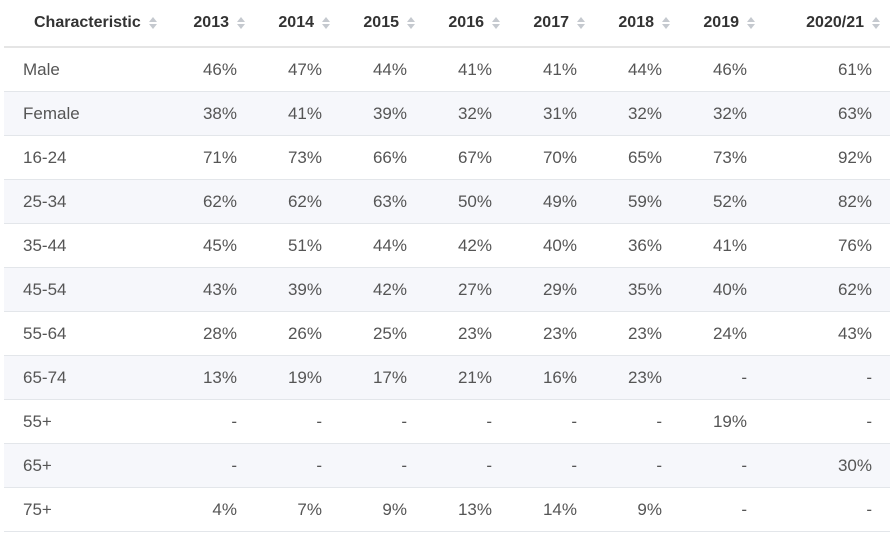 Image resolution: width=896 pixels, height=533 pixels. I want to click on table-row: 35-44 45% 51% 44% 42% 40% 36% 41% 76%, so click(447, 245).